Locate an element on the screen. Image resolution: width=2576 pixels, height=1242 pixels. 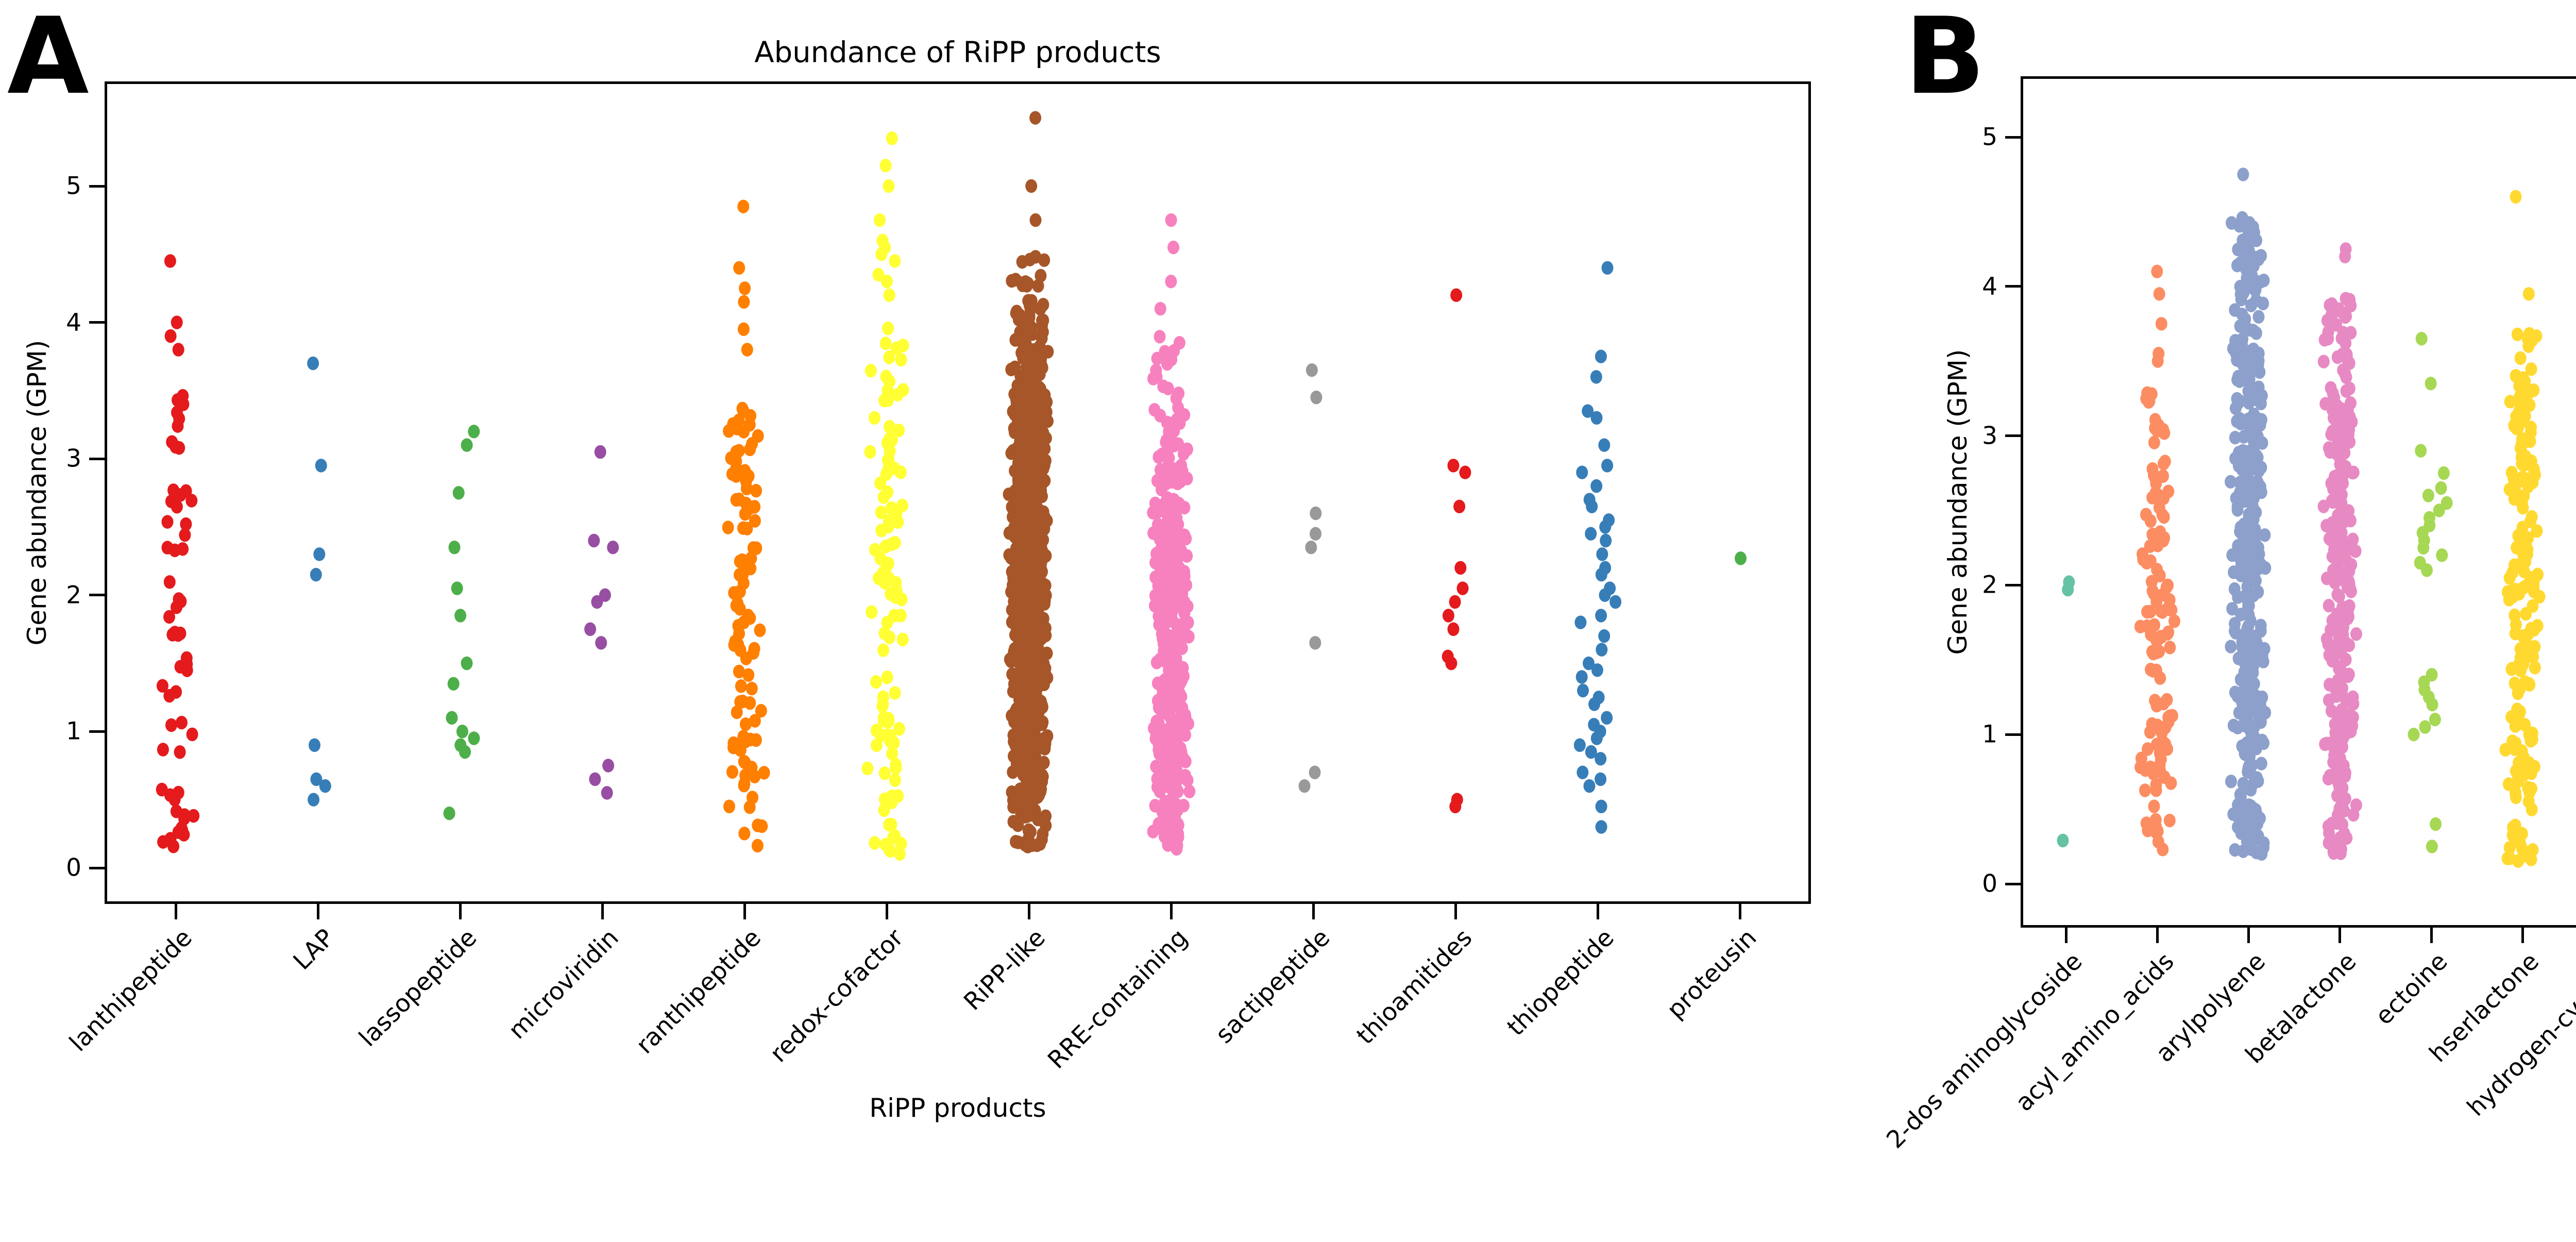
panel-a-x-axis-label: RiPP products is located at coordinates (957, 1108).